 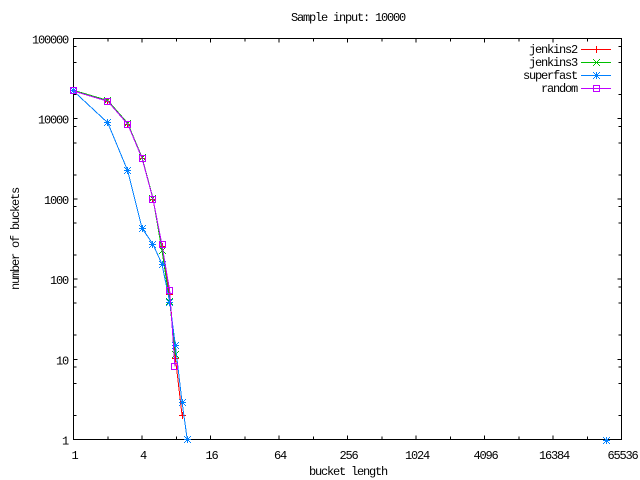 What do you see at coordinates (348, 18) in the screenshot?
I see `svg-text: Sample input: 10000` at bounding box center [348, 18].